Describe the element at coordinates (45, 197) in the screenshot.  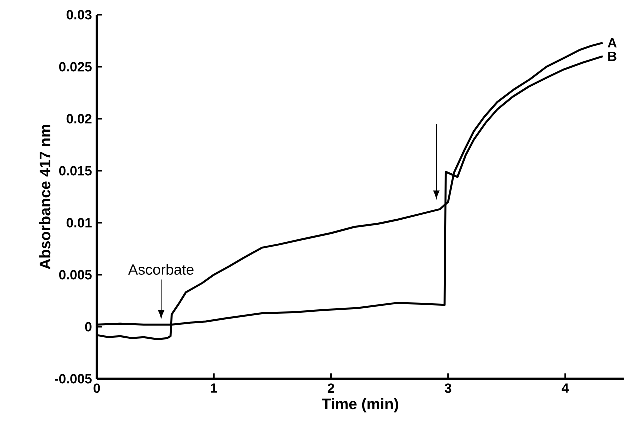
I see `y-axis-title: Absorbance 417 nm` at that location.